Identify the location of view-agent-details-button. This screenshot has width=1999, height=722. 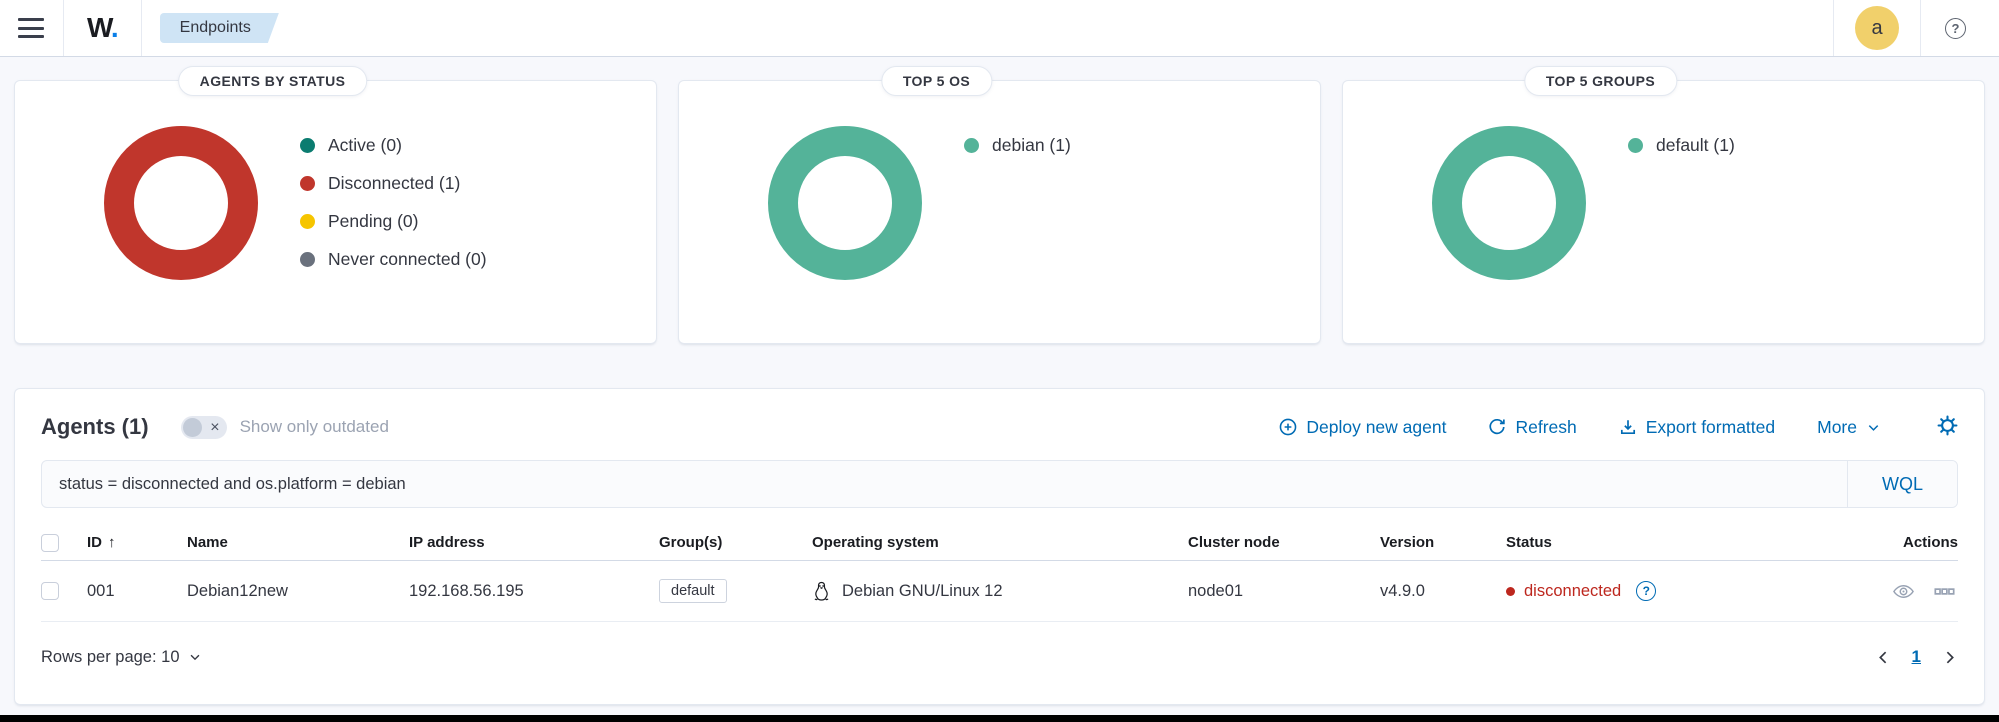
(1903, 591).